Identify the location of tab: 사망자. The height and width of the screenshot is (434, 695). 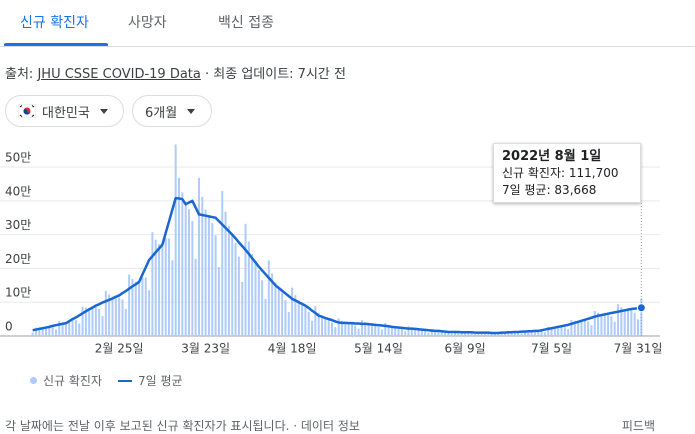
(147, 23).